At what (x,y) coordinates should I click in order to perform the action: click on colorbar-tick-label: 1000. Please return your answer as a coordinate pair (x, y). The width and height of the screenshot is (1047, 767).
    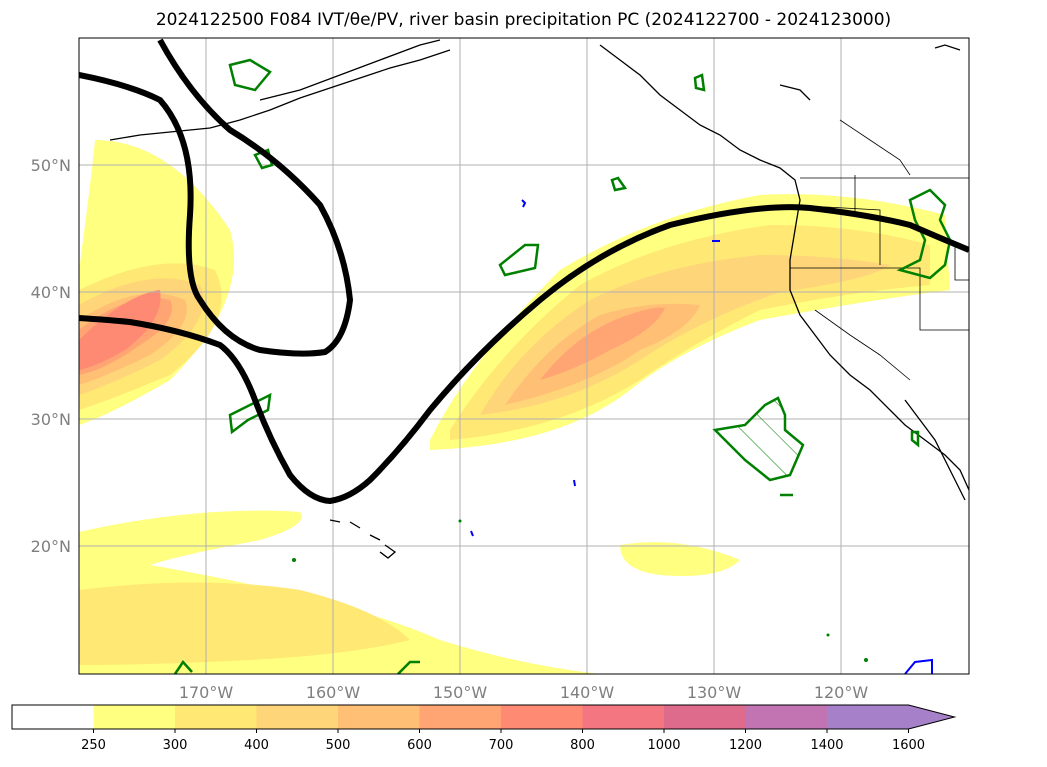
    Looking at the image, I should click on (663, 745).